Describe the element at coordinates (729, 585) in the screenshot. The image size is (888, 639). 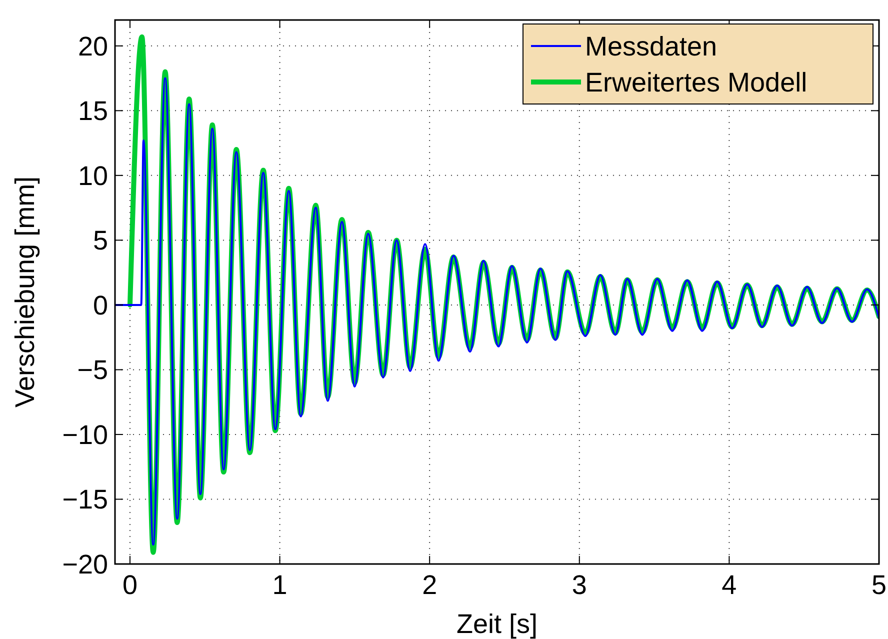
I see `x-tick-label: 4` at that location.